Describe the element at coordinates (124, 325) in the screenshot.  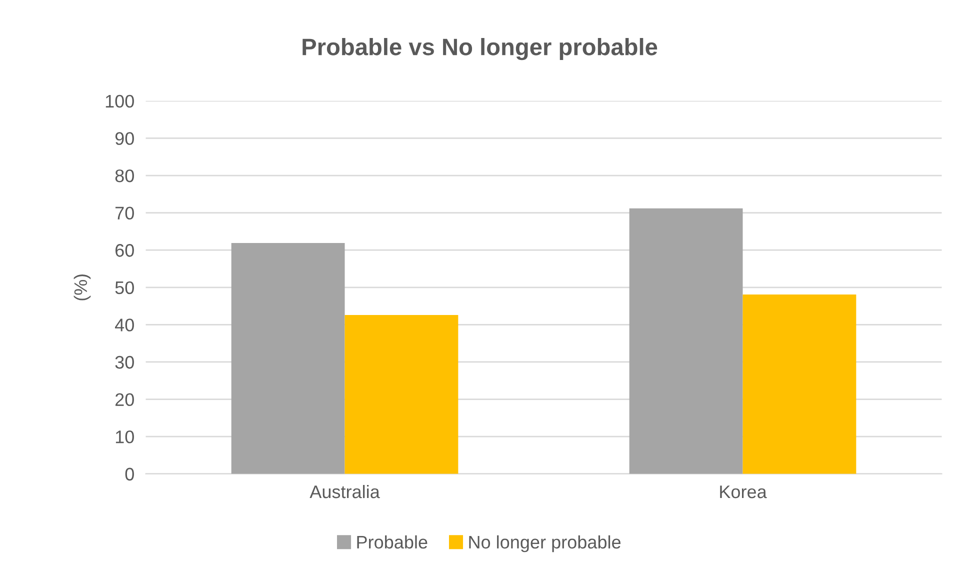
I see `y-tick-label: 40` at that location.